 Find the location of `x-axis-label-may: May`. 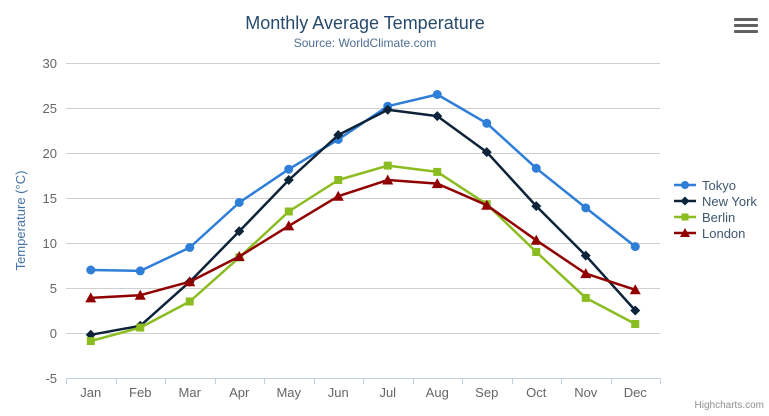

x-axis-label-may: May is located at coordinates (288, 392).